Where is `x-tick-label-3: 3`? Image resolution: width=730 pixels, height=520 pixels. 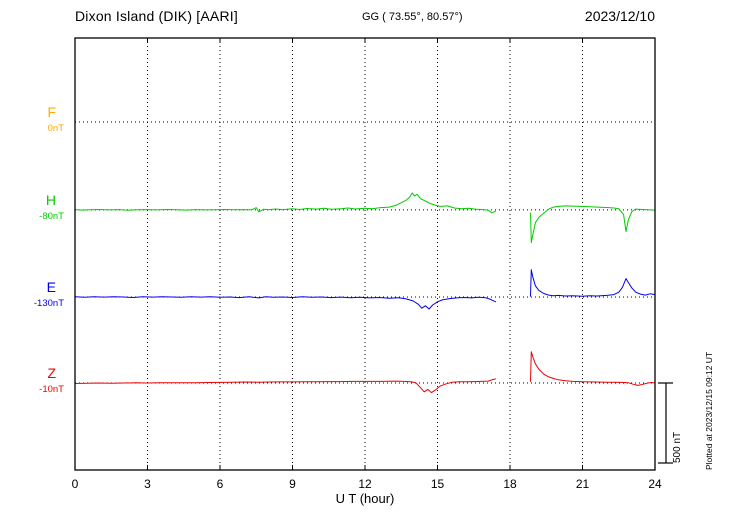 x-tick-label-3: 3 is located at coordinates (147, 484).